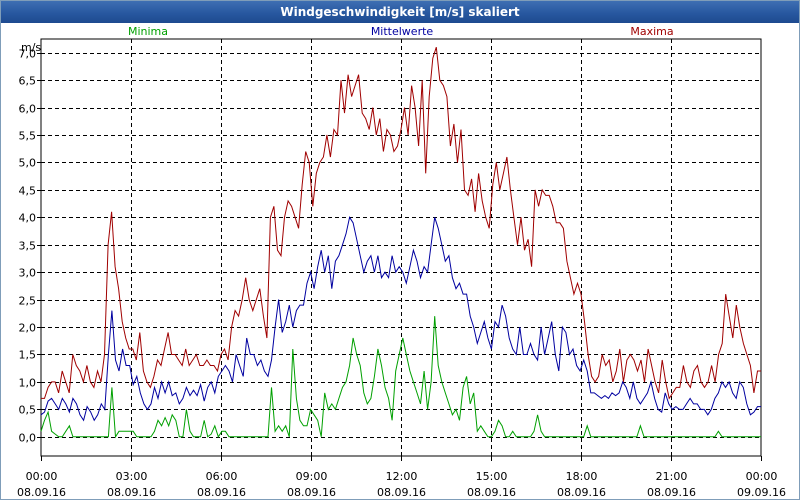  I want to click on y-tick-label: 2,0, so click(28, 328).